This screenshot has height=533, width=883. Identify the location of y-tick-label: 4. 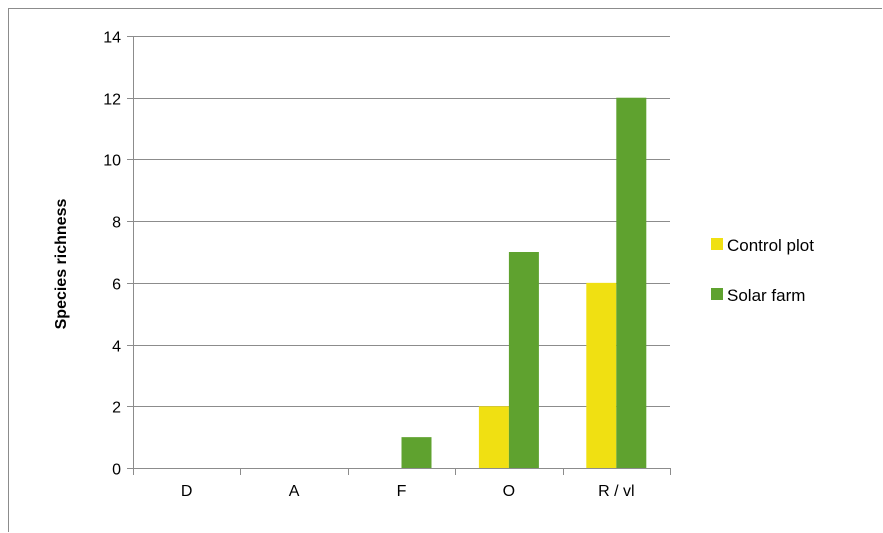
(116, 347).